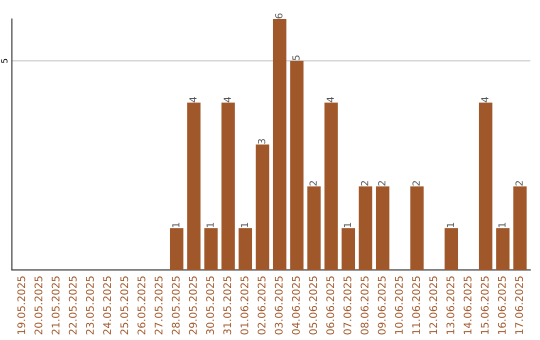 Image resolution: width=540 pixels, height=340 pixels. Describe the element at coordinates (398, 305) in the screenshot. I see `x-tick-label: 10.06.2025` at that location.